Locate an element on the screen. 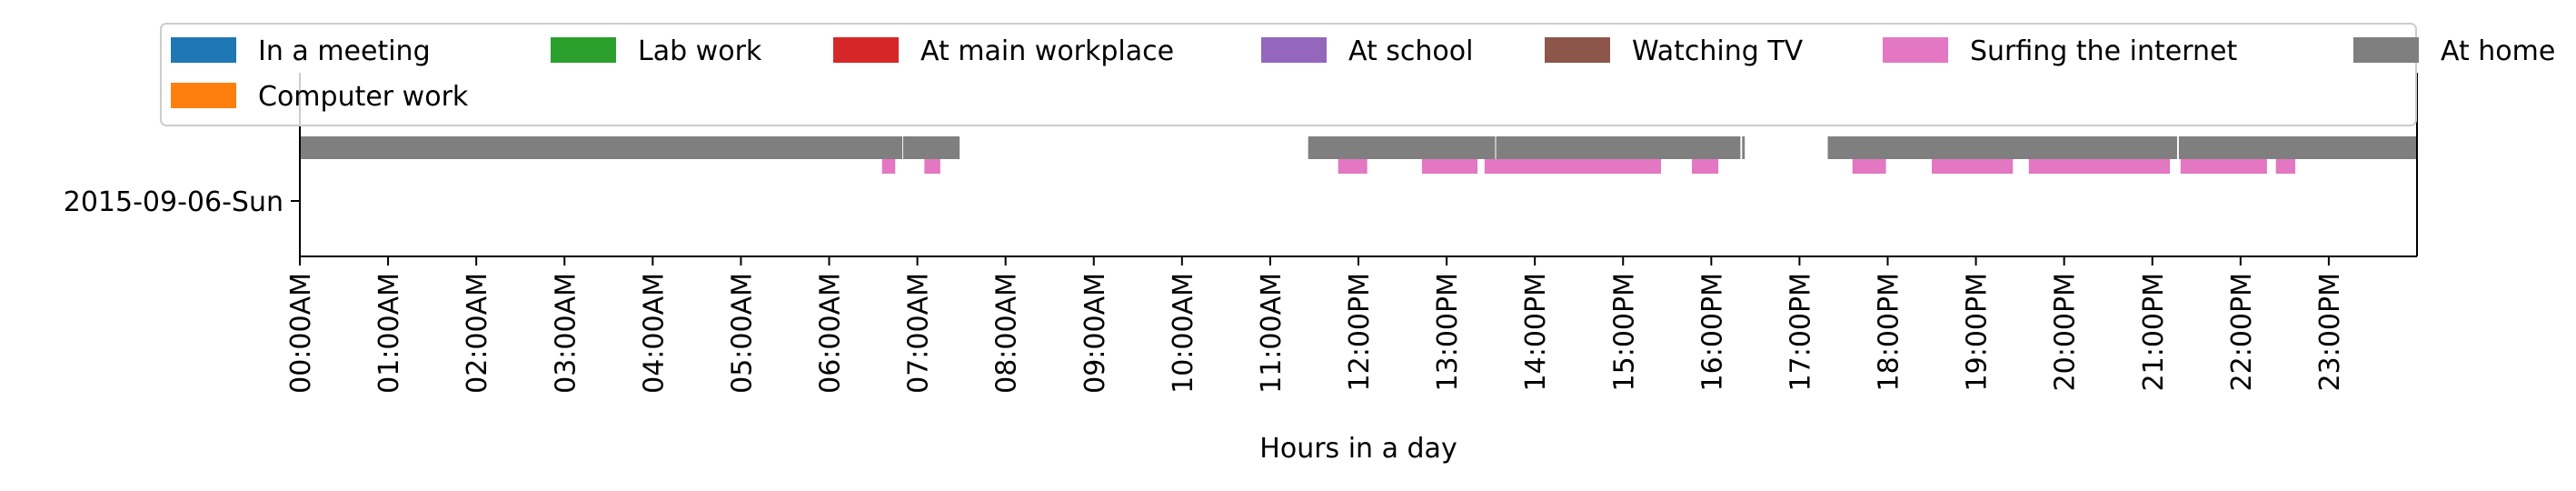 The image size is (2576, 491). x-tick-label: 23:00PM is located at coordinates (2330, 332).